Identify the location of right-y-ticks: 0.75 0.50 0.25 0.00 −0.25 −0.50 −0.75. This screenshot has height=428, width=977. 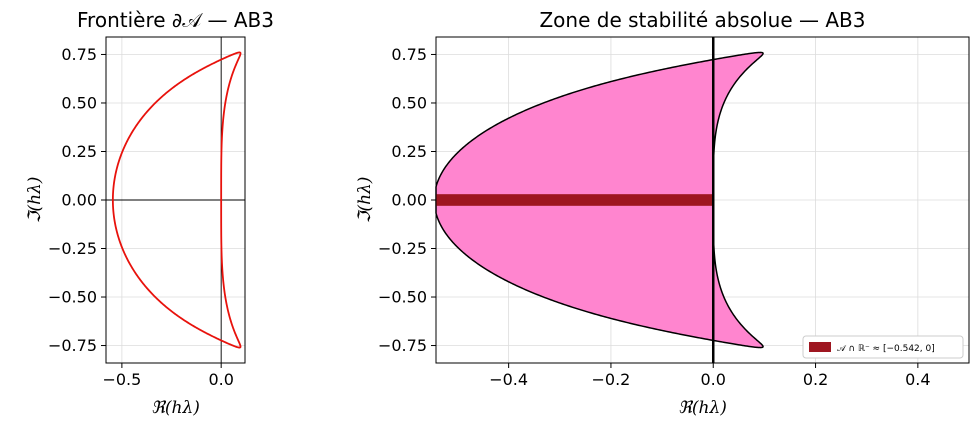
(407, 200).